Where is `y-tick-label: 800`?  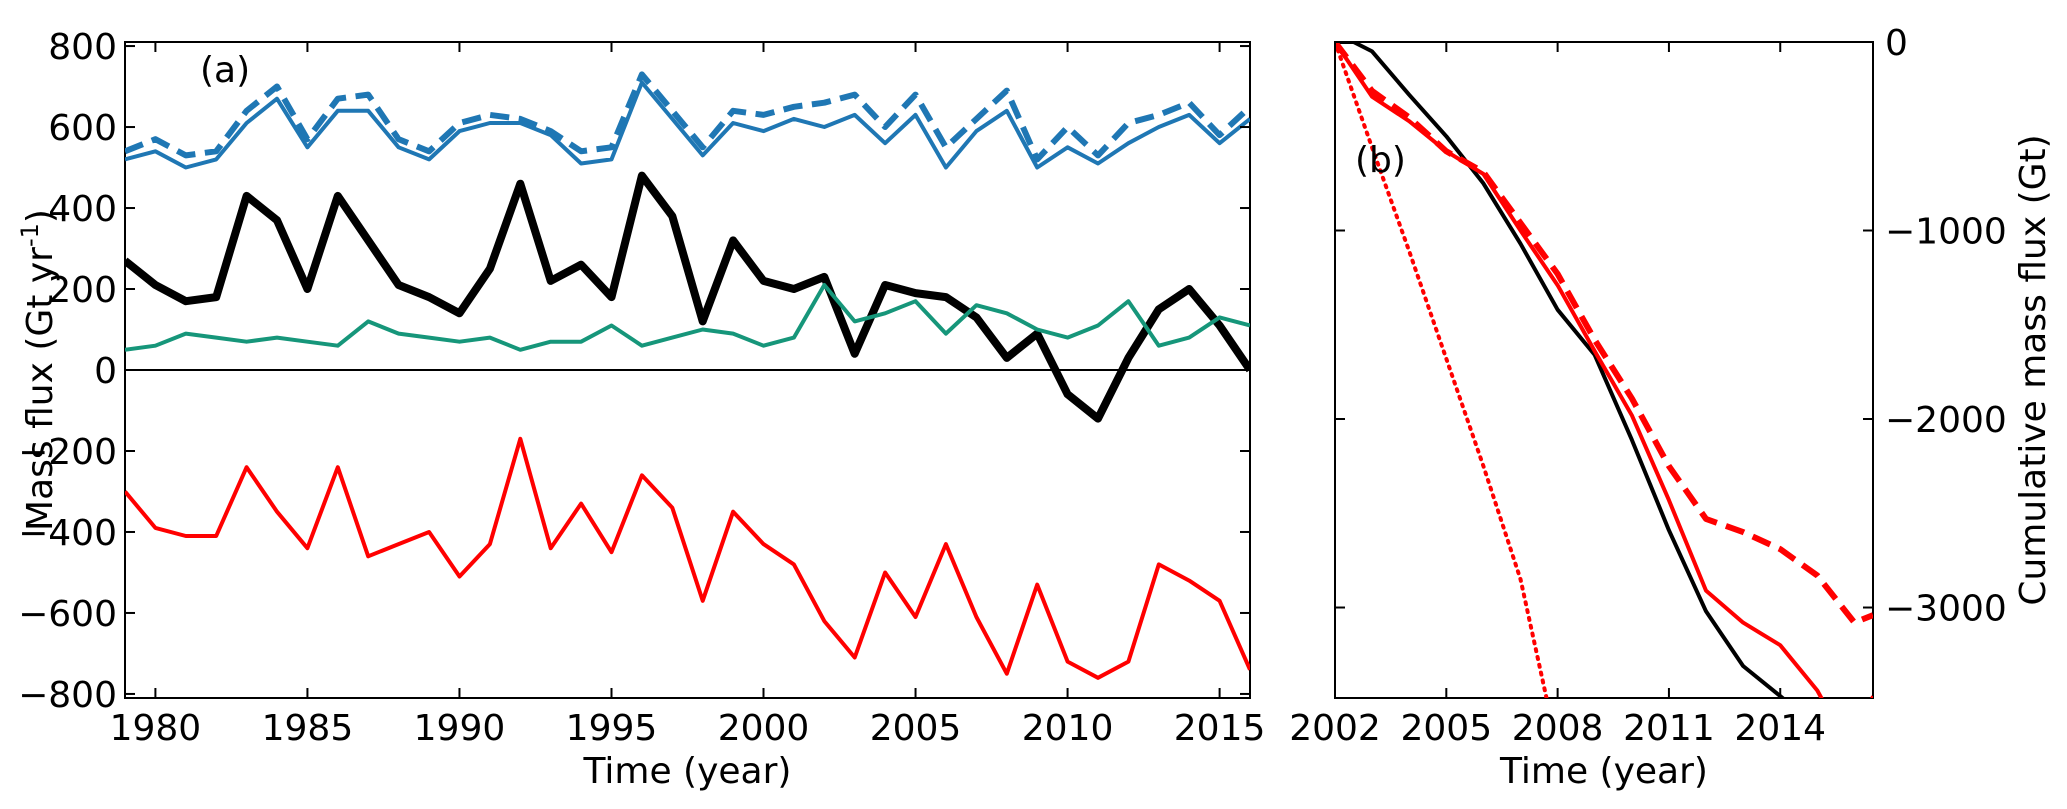
y-tick-label: 800 is located at coordinates (82, 47).